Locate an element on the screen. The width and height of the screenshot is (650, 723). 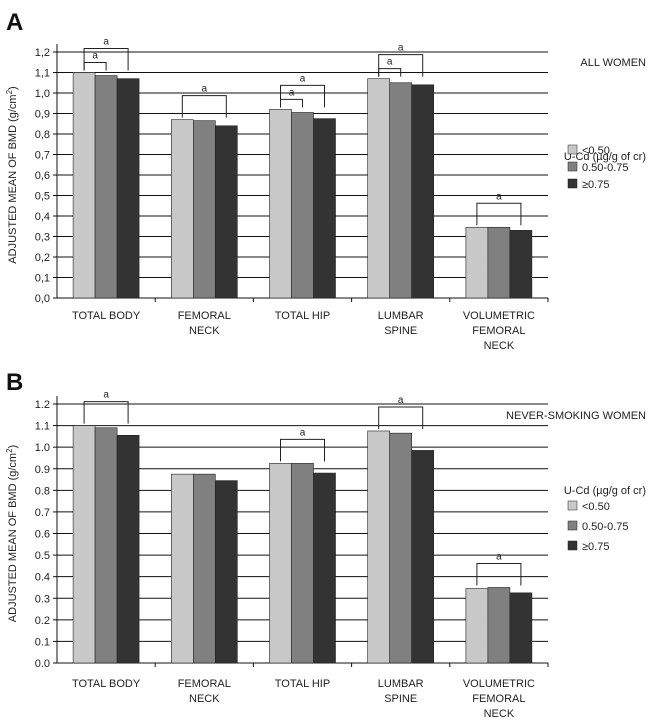
y-tick-label: 0,7 is located at coordinates (42, 156).